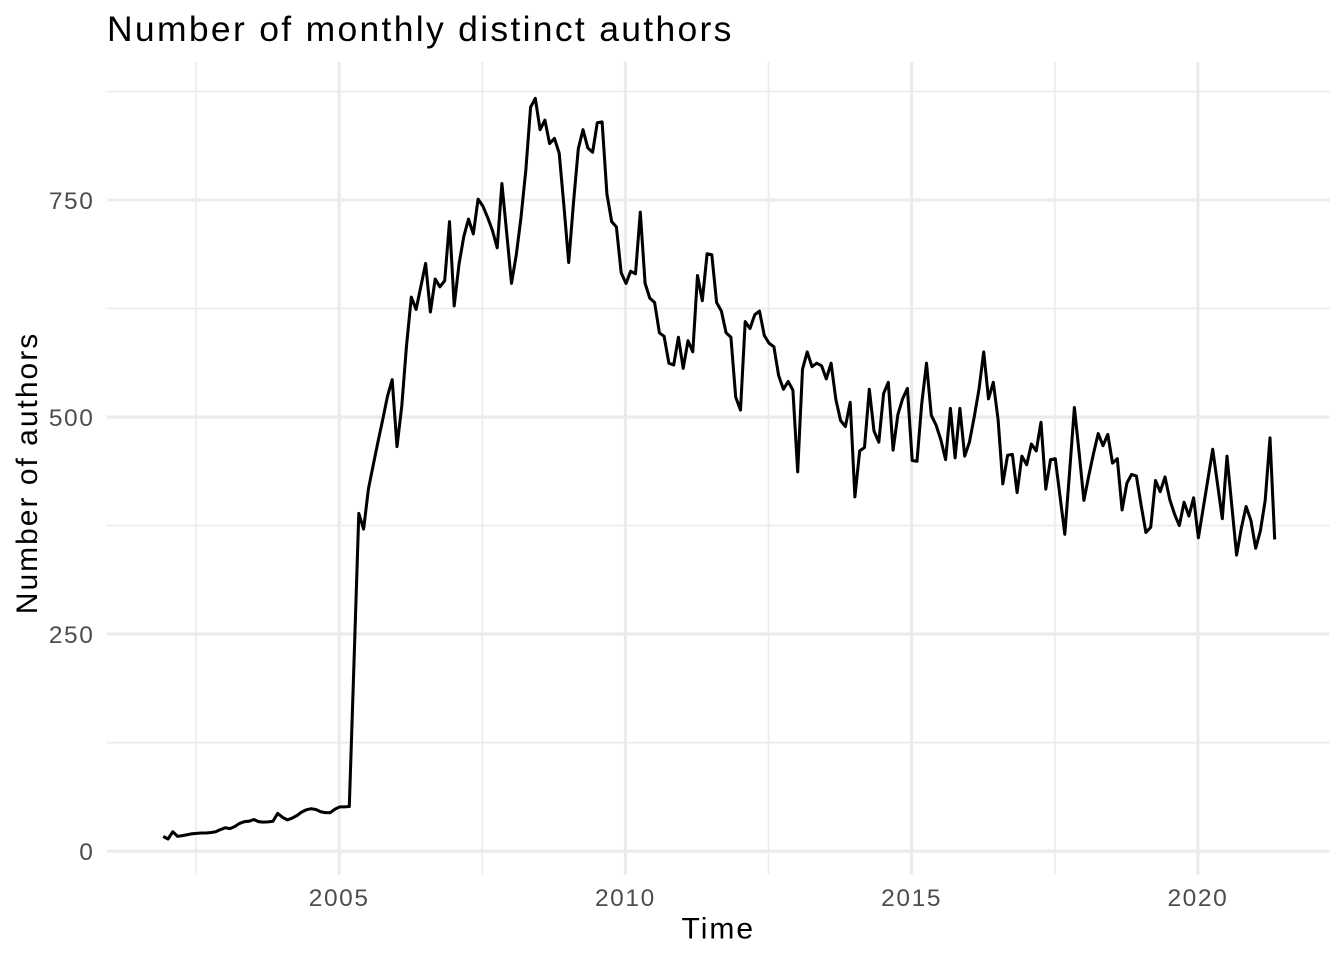 The image size is (1344, 960). What do you see at coordinates (719, 929) in the screenshot?
I see `svg-text: Time` at bounding box center [719, 929].